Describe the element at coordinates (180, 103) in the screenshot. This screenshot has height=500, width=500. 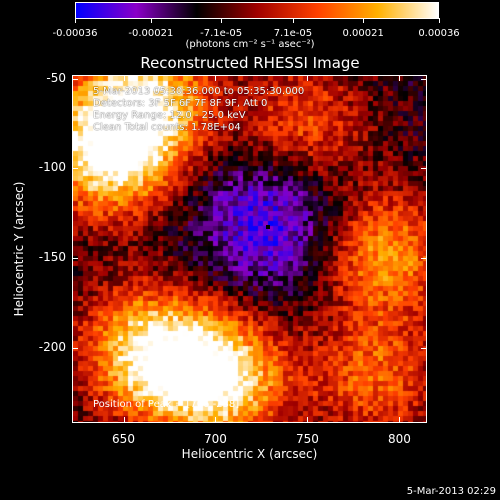
I see `detectors-label: Detectors: 3F 5F 6F 7F 8F 9F, Att 0` at that location.